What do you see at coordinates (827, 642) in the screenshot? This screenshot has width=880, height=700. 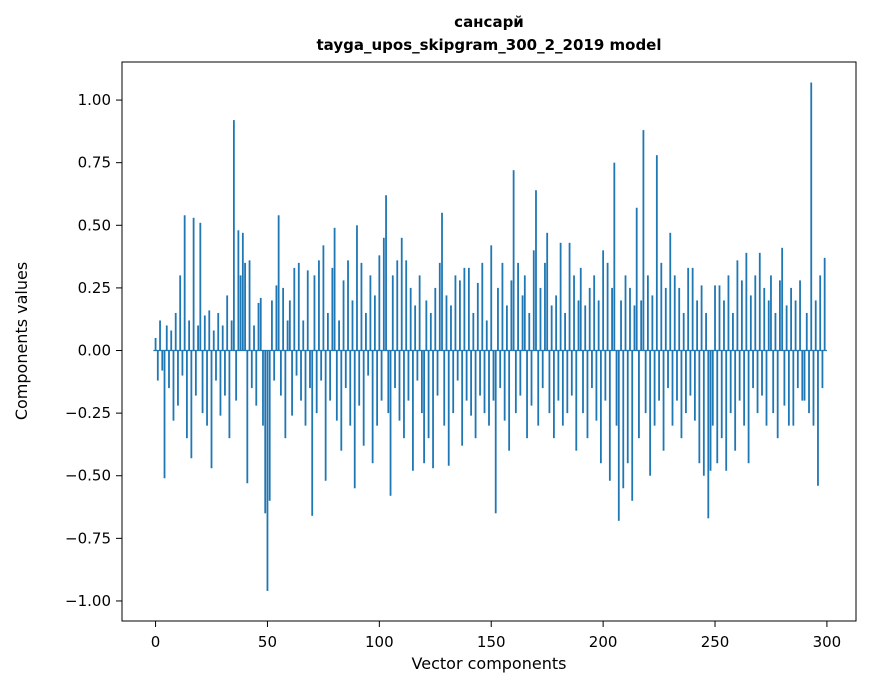 I see `x-tick-label: 300` at bounding box center [827, 642].